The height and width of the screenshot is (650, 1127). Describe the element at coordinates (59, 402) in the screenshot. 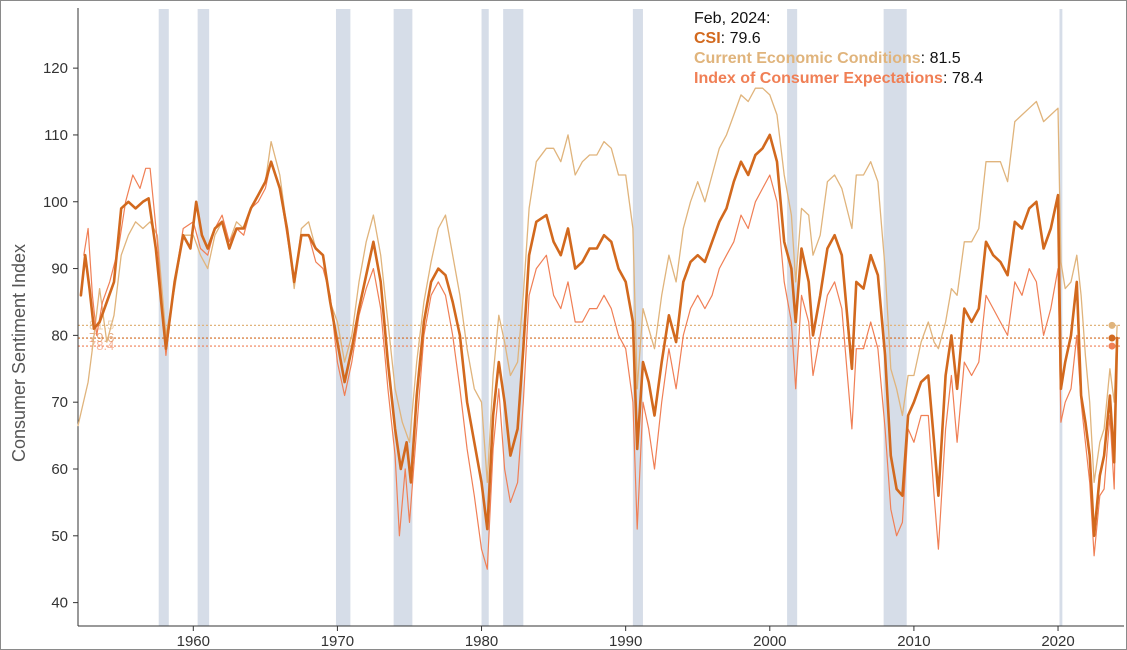

I see `y-tick-label-3: 70` at that location.